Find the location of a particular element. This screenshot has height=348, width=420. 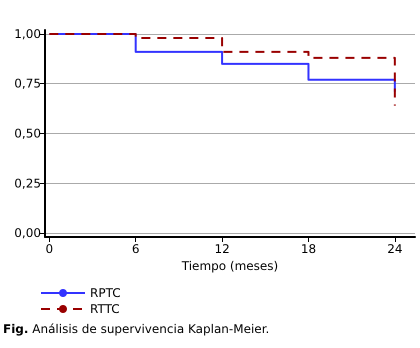

x-axis-title: Tiempo (meses) is located at coordinates (229, 265).